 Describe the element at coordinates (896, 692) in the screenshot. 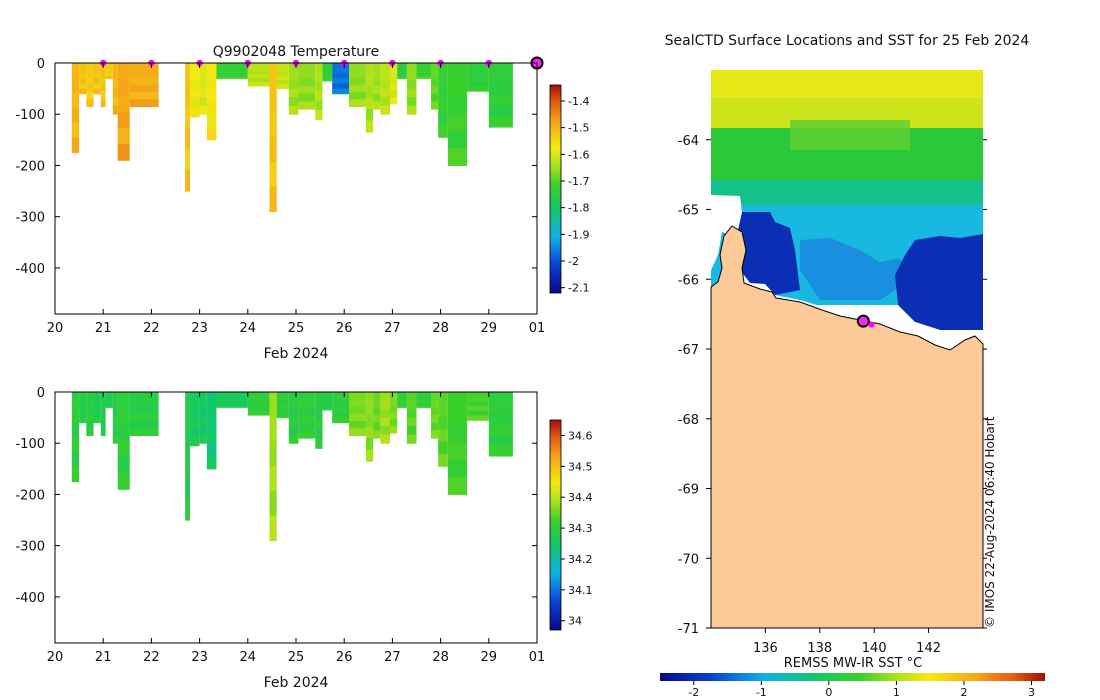

I see `sst-colorbar-tick-label: 1` at that location.